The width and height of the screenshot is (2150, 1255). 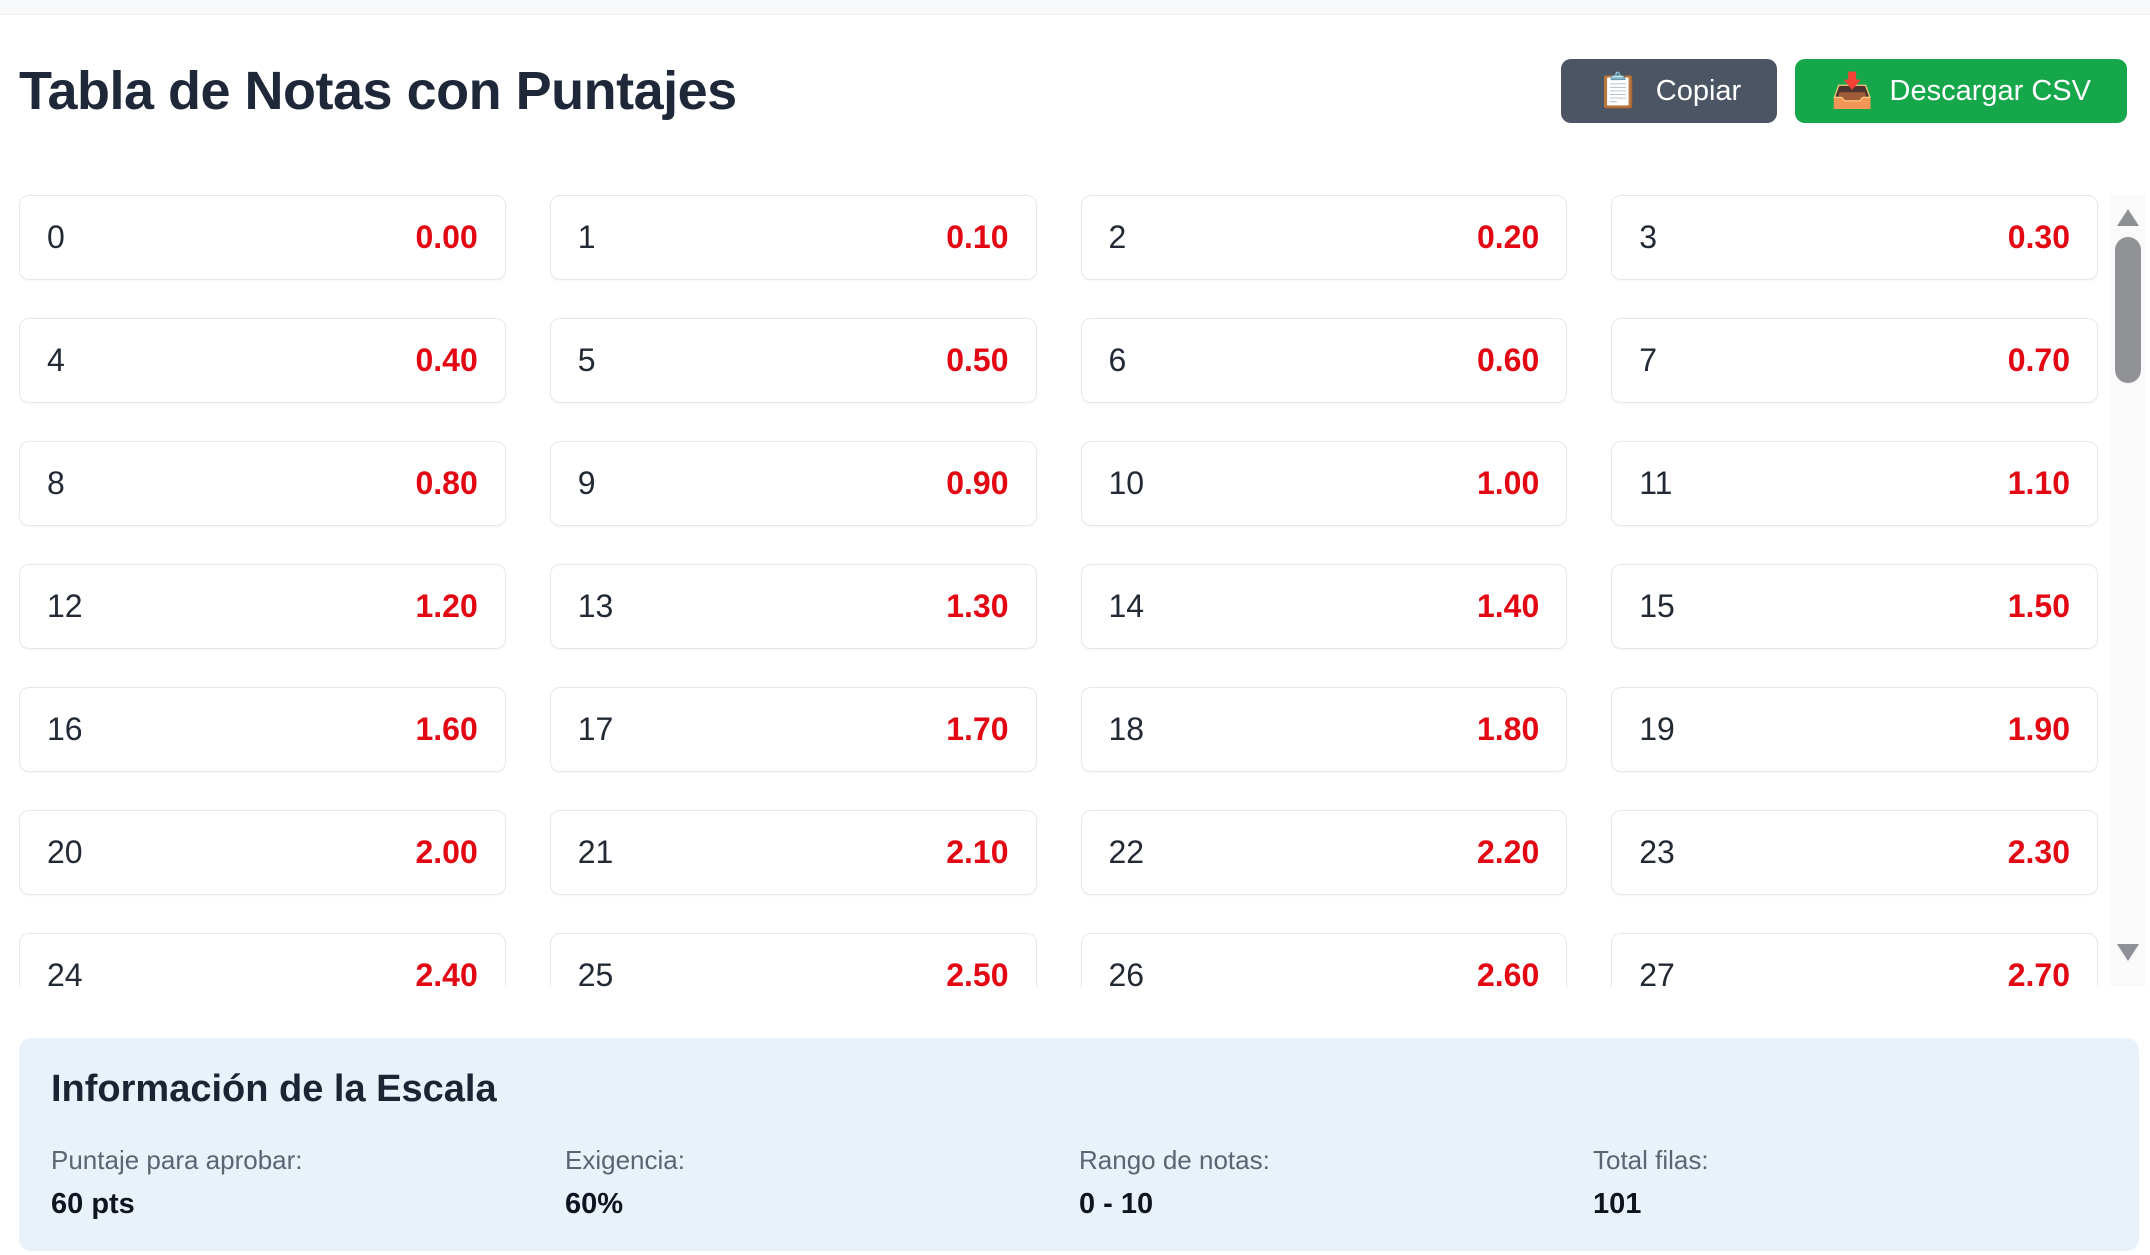 I want to click on grade-value: 0.00, so click(x=446, y=237).